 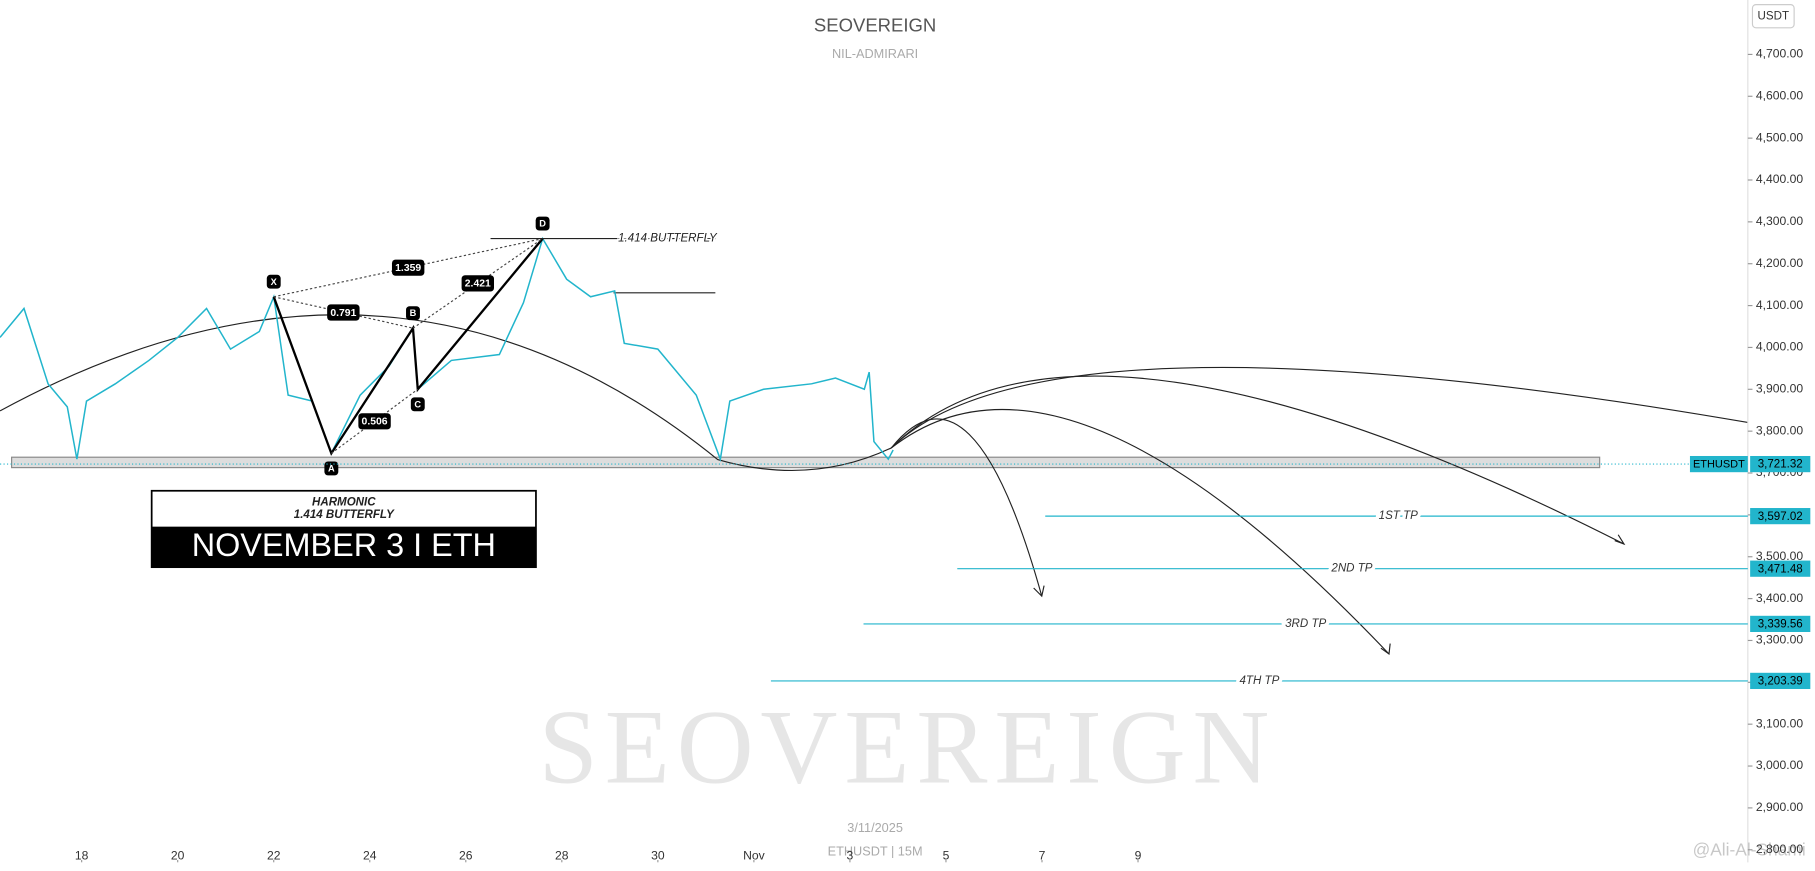 What do you see at coordinates (1259, 681) in the screenshot?
I see `tp-name: 4TH TP` at bounding box center [1259, 681].